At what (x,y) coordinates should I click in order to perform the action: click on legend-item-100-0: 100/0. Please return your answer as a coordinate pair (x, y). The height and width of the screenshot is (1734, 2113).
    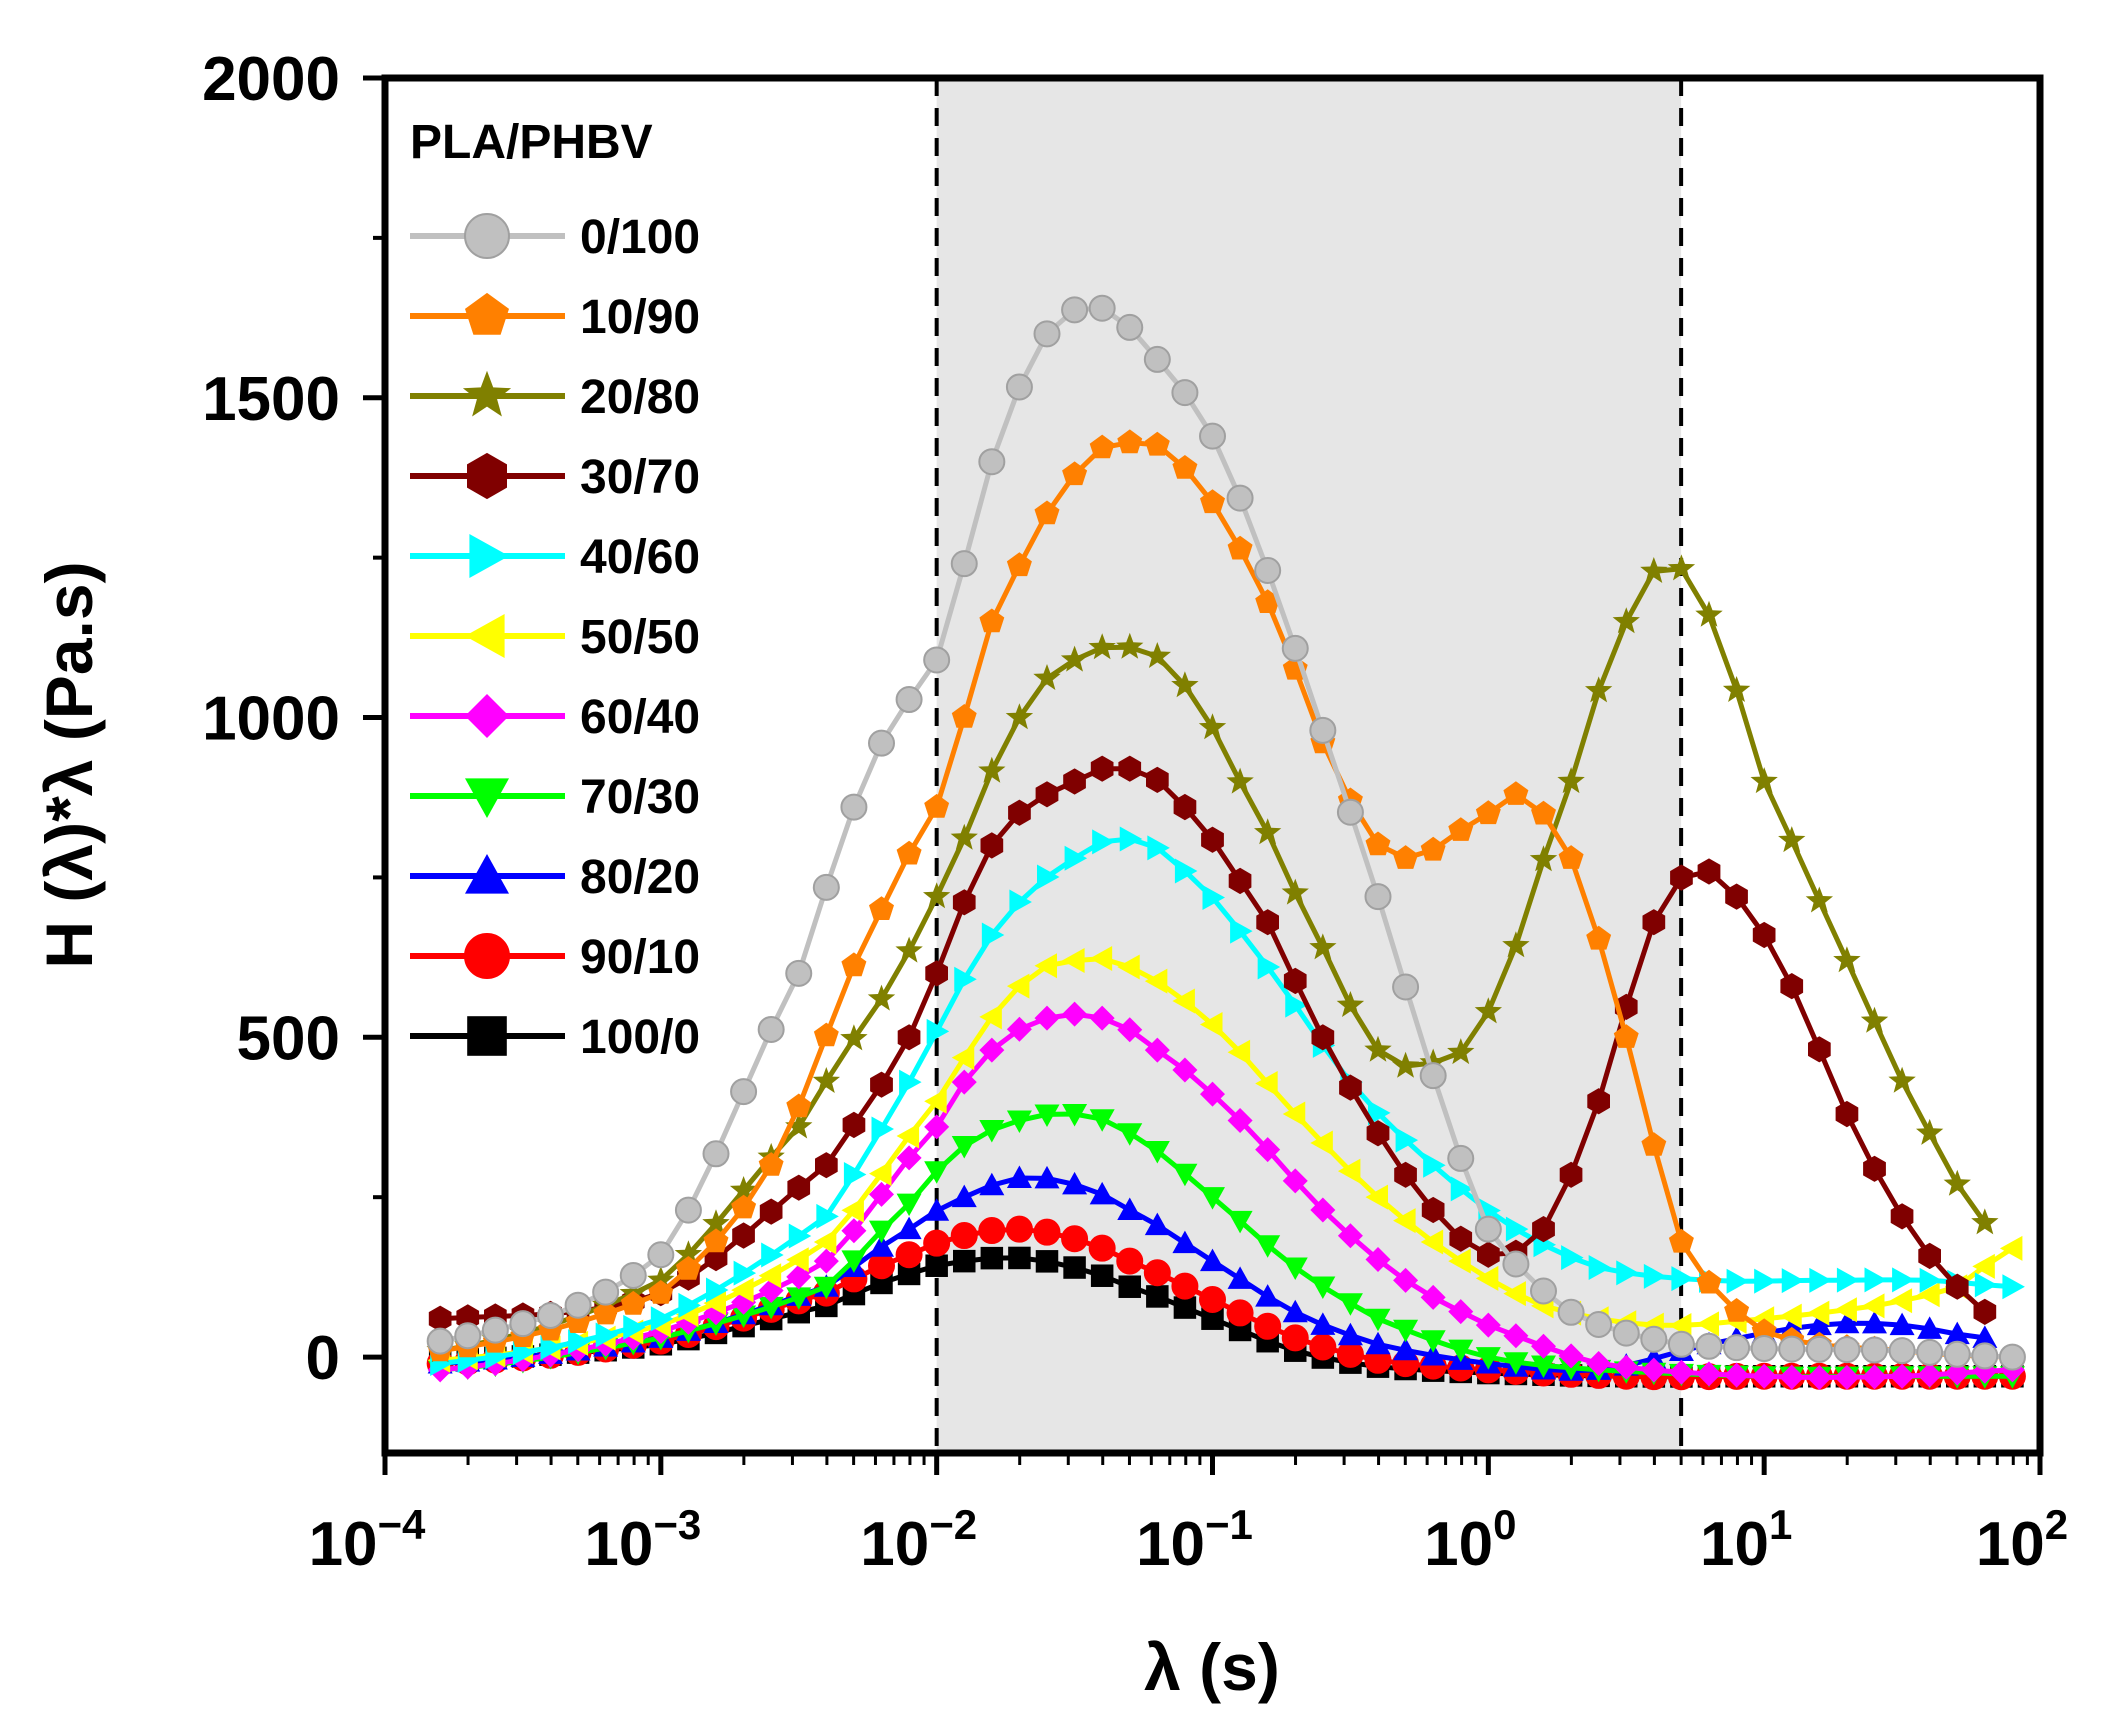
    Looking at the image, I should click on (555, 1037).